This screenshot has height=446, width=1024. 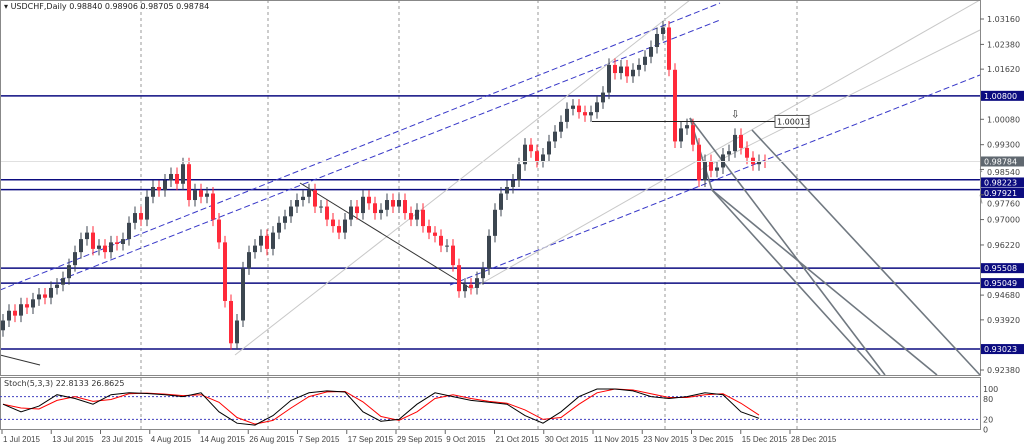 I want to click on stoch-axis-label: 20, so click(x=988, y=419).